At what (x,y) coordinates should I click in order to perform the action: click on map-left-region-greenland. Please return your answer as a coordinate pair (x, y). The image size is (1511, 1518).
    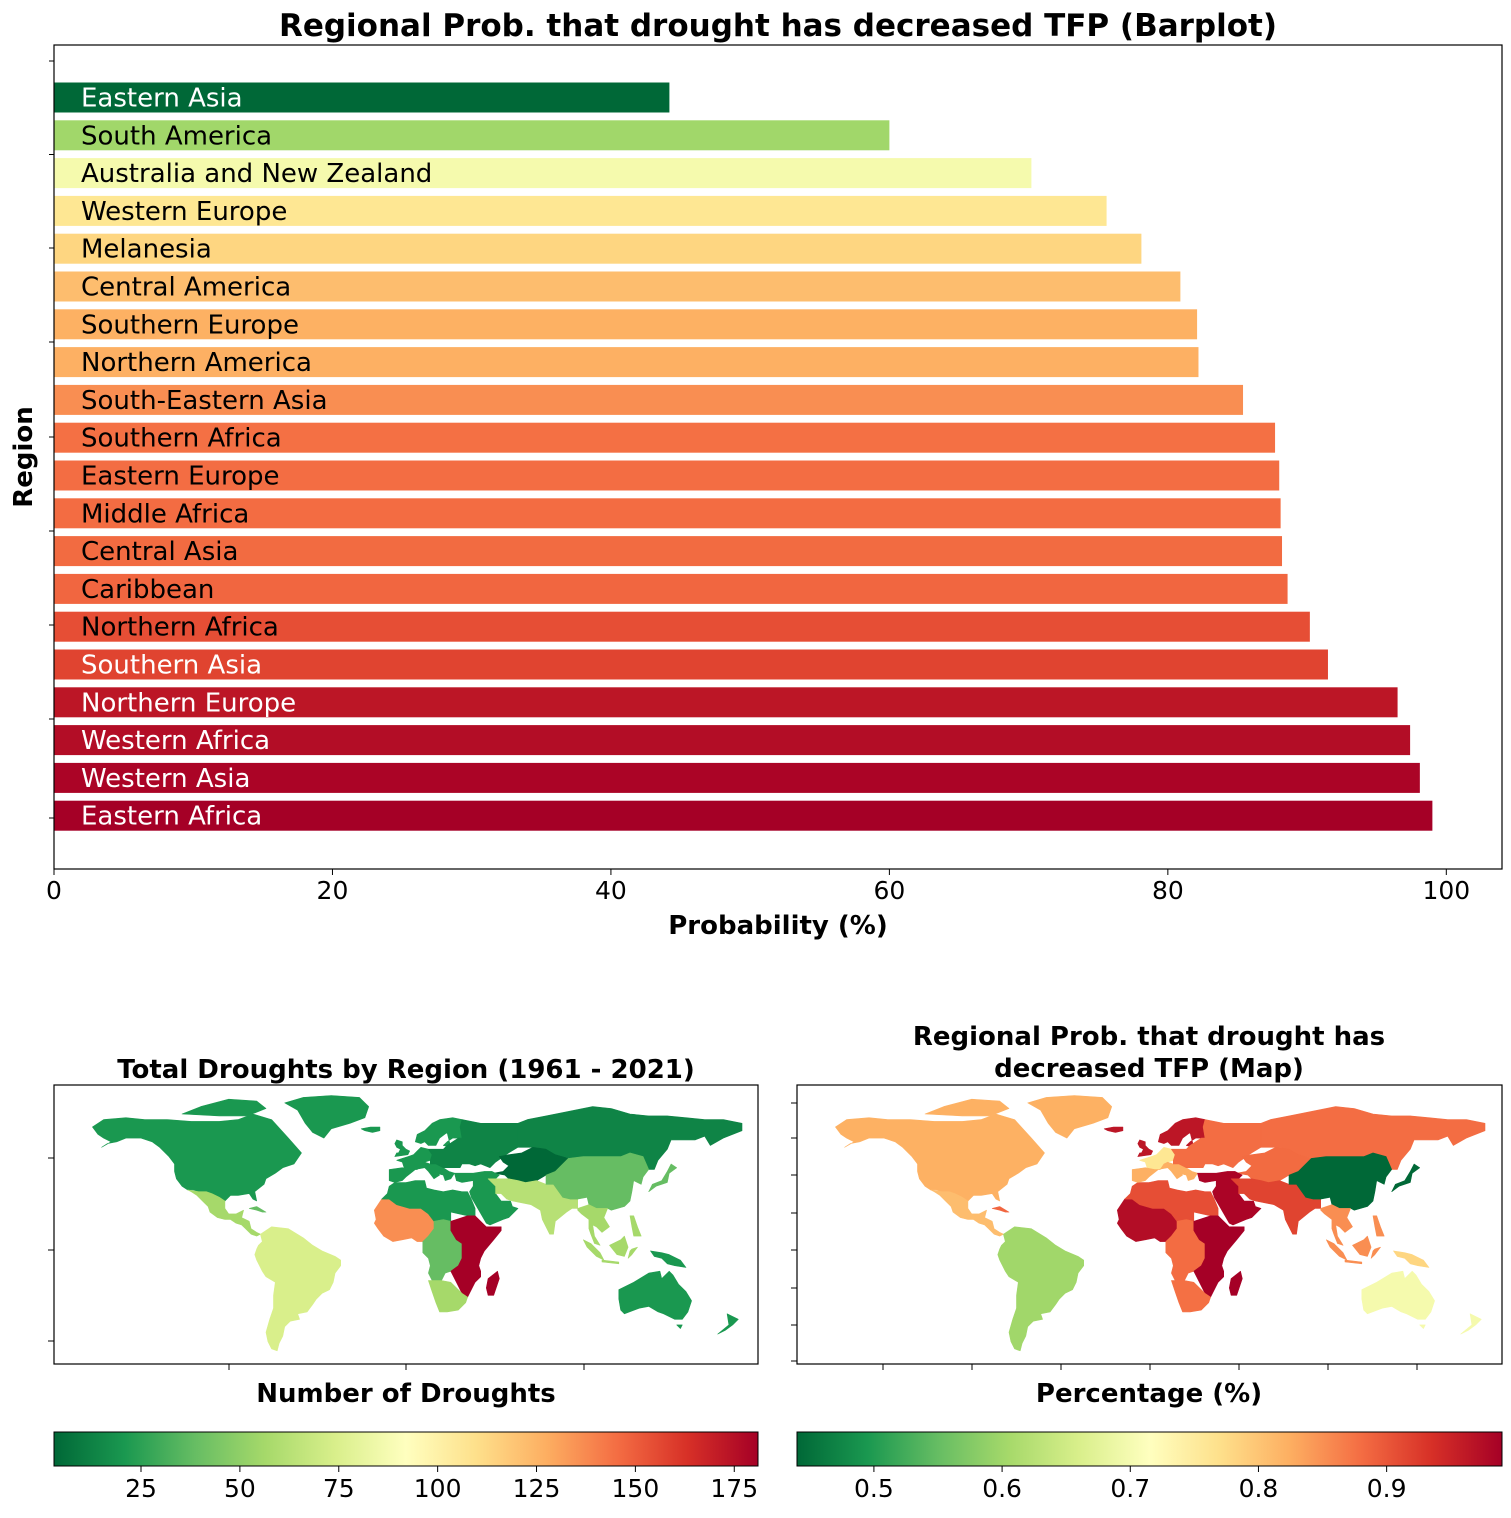
    Looking at the image, I should click on (327, 1117).